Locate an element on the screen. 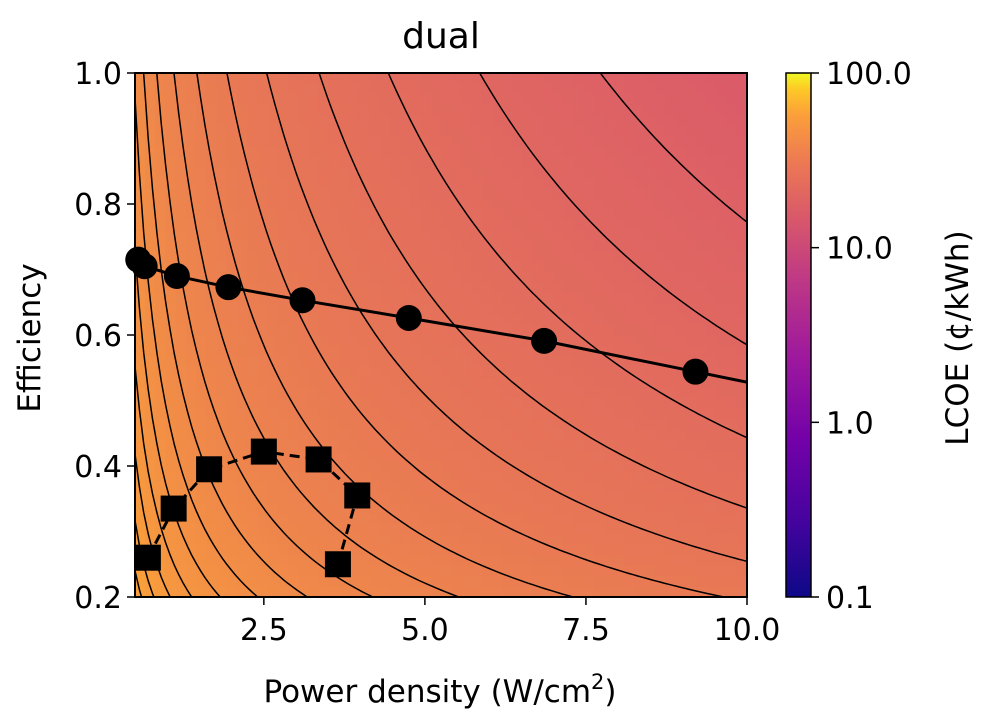  x-tick-label: 7.5 is located at coordinates (586, 630).